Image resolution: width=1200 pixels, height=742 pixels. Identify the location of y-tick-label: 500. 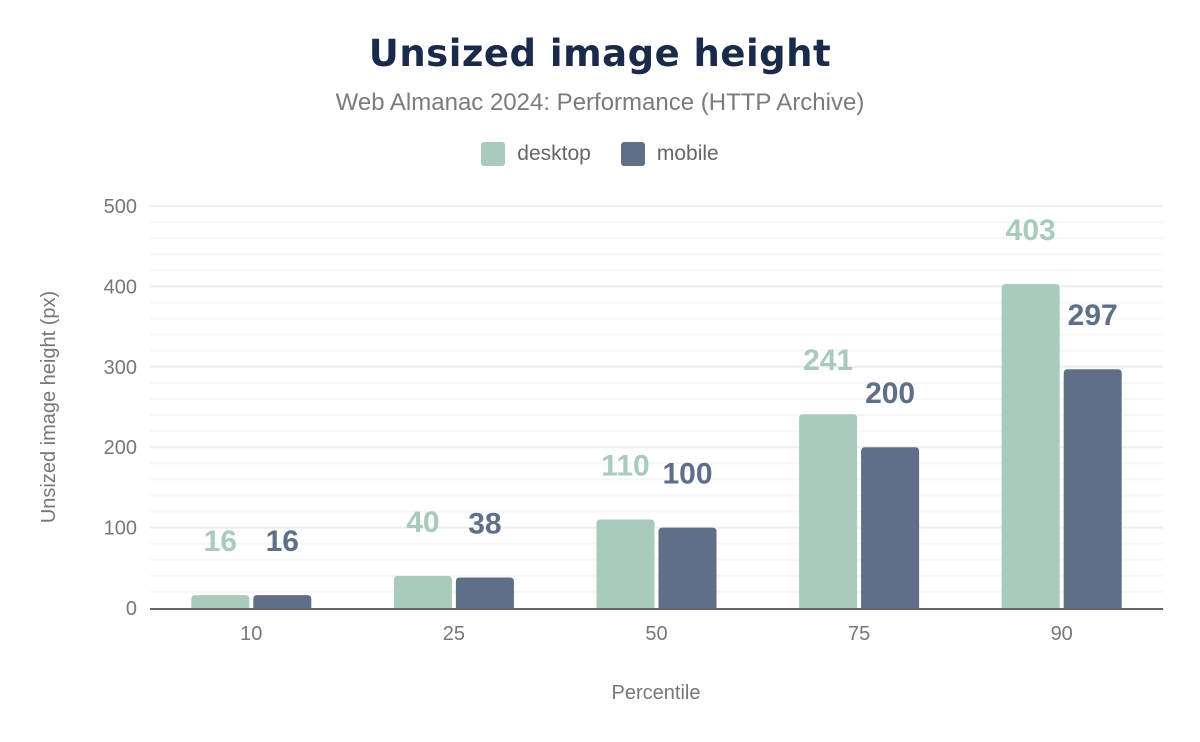
(120, 207).